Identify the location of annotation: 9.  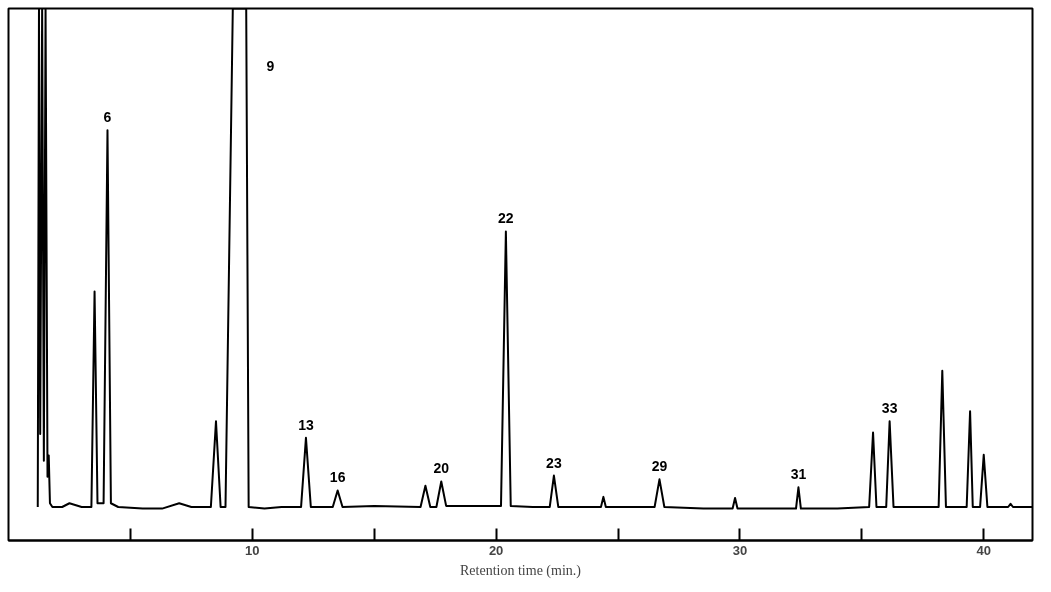
(270, 65).